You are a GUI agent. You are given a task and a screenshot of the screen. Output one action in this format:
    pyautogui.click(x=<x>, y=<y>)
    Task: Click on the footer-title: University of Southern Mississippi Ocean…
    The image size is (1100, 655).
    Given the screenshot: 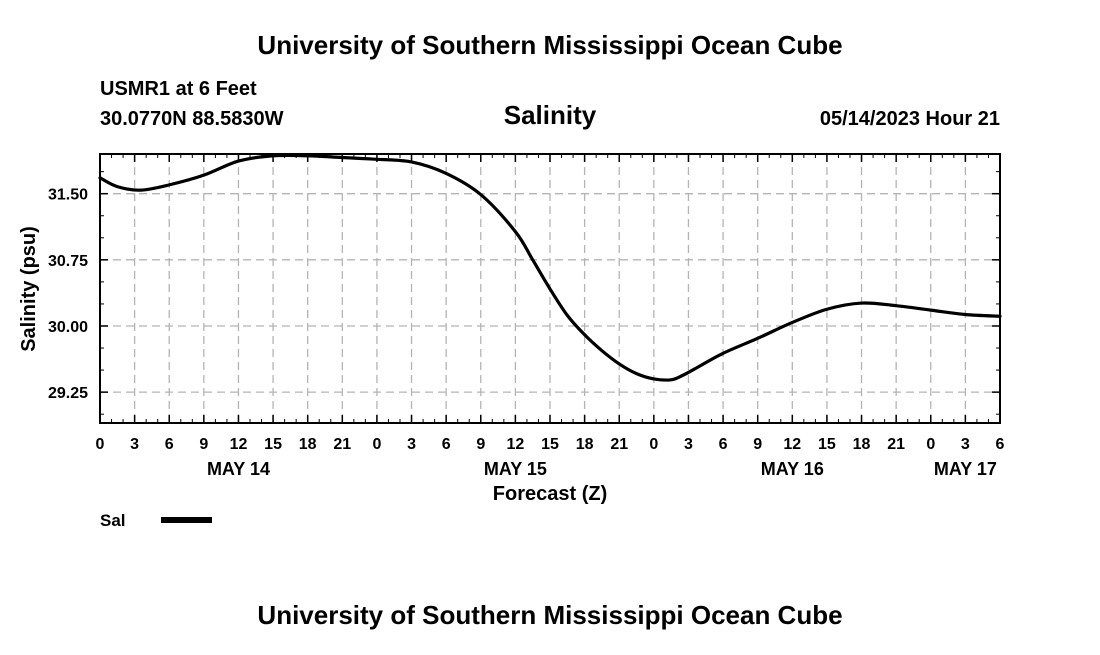 What is the action you would take?
    pyautogui.click(x=549, y=615)
    